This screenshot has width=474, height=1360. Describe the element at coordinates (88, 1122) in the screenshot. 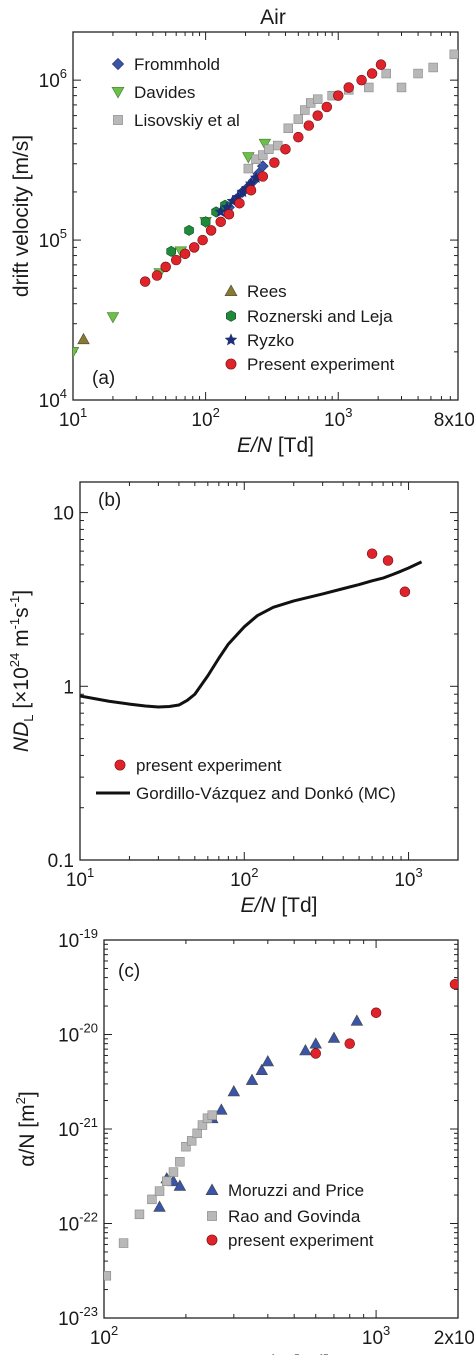

I see `y-tick-label-exp: -21` at that location.